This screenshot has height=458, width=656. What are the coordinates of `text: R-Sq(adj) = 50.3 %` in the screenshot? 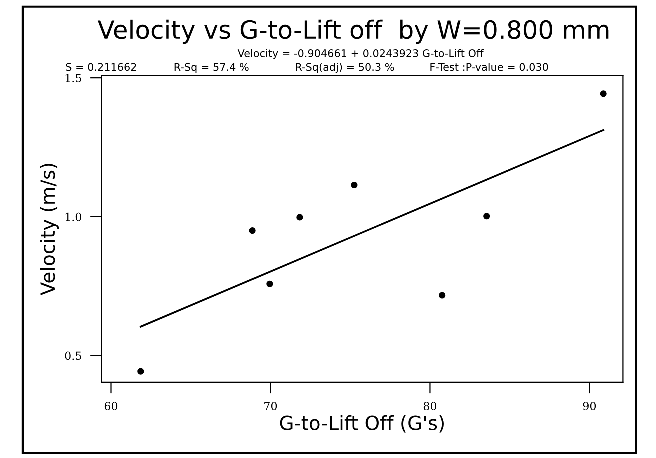 It's located at (345, 68).